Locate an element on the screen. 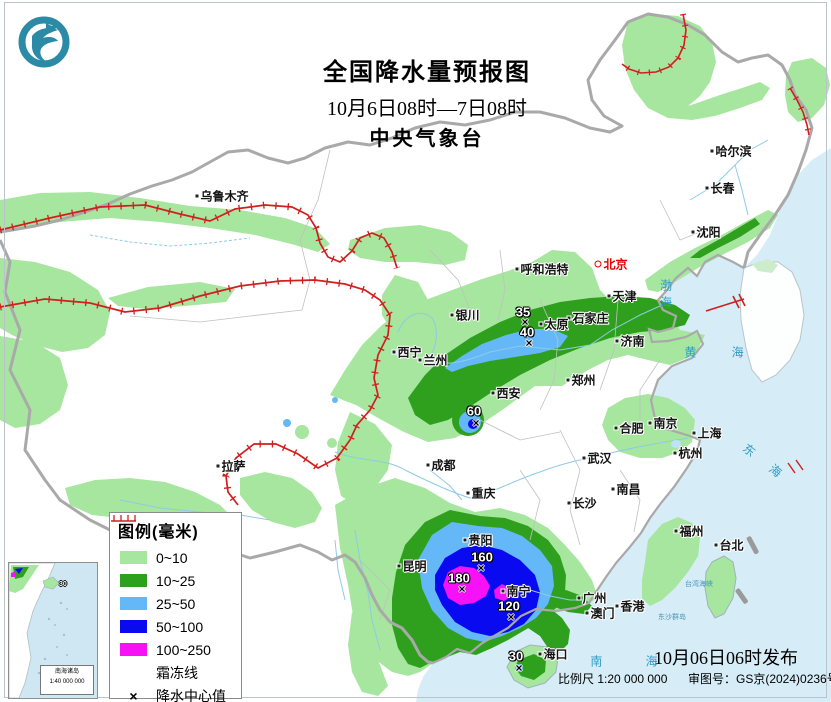 Image resolution: width=831 pixels, height=702 pixels. legend-label: 10~25 is located at coordinates (176, 580).